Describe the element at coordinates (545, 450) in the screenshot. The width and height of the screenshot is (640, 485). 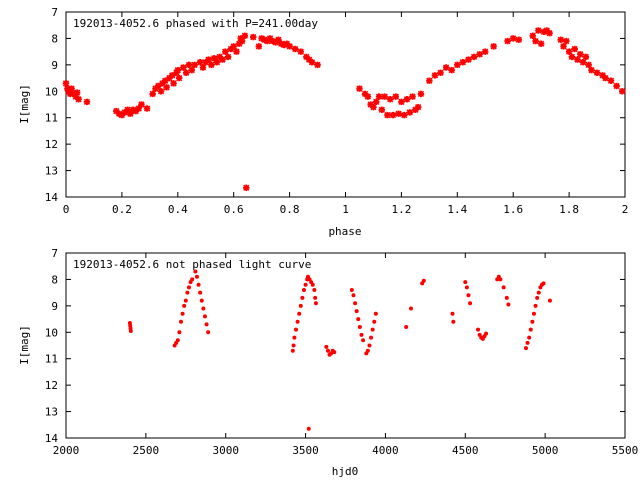
I see `x-tick-label: 5000` at that location.